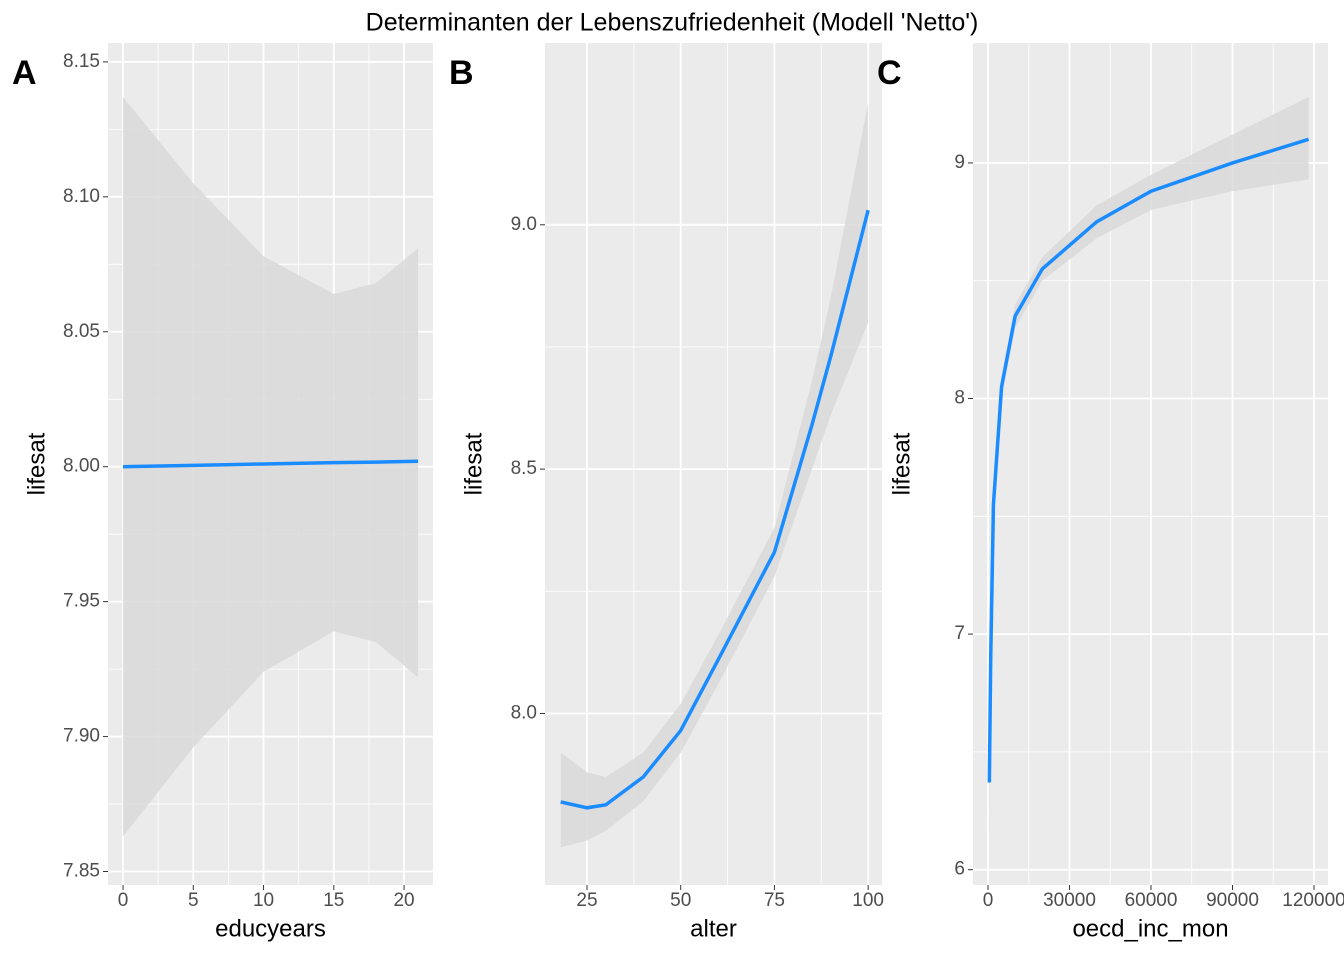 Image resolution: width=1344 pixels, height=960 pixels. Describe the element at coordinates (461, 73) in the screenshot. I see `panel-tag: B` at that location.